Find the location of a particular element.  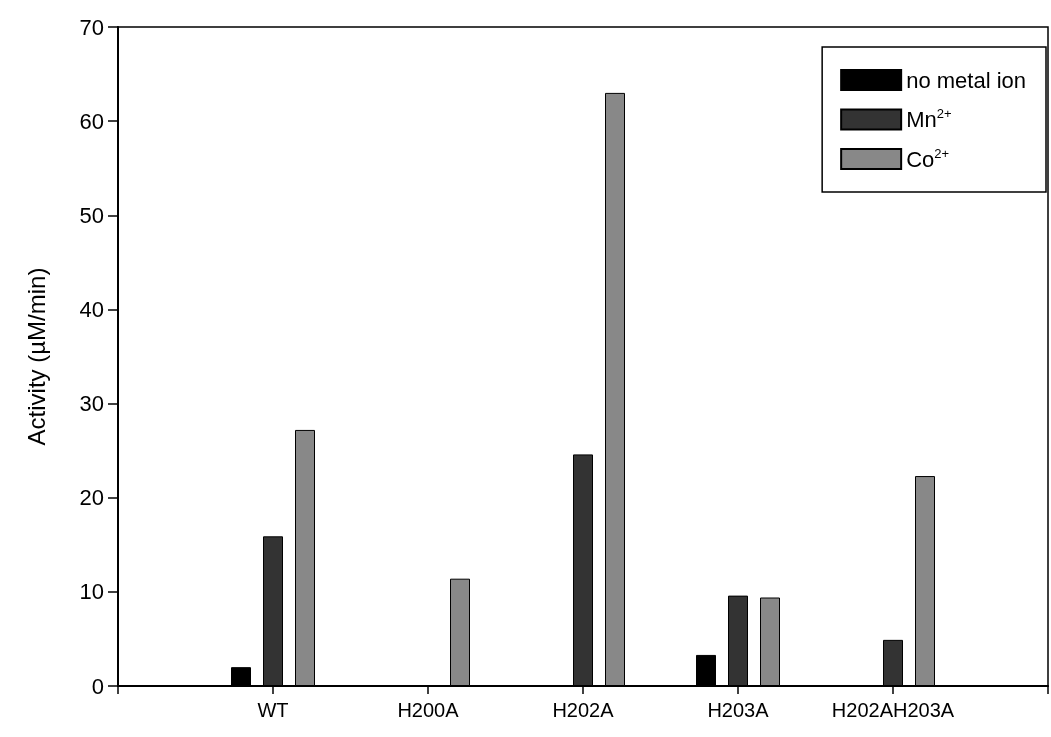

y-tick-label: 60 is located at coordinates (91, 121).